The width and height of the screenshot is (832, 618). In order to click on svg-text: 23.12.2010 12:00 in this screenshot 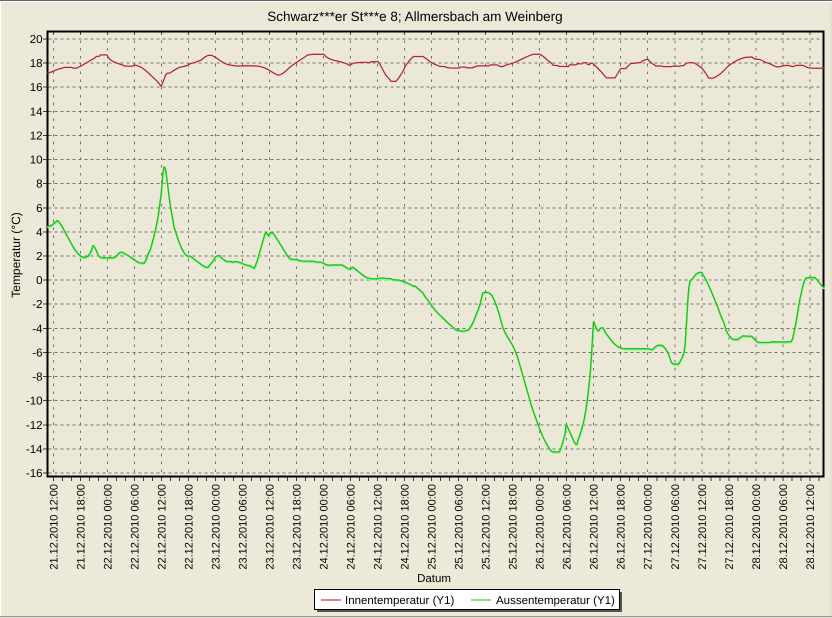, I will do `click(270, 527)`.